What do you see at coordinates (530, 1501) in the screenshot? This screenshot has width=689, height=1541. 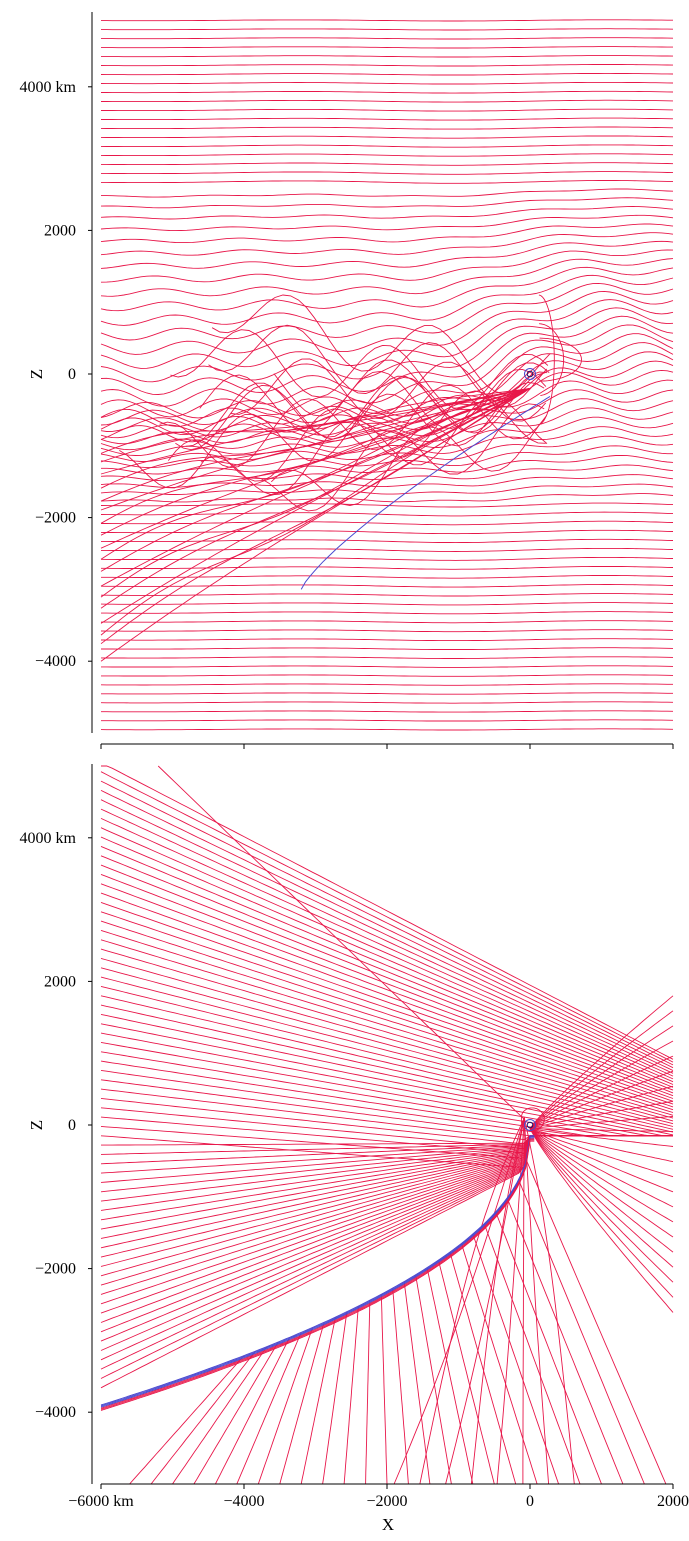 I see `x-tick-label: 0` at bounding box center [530, 1501].